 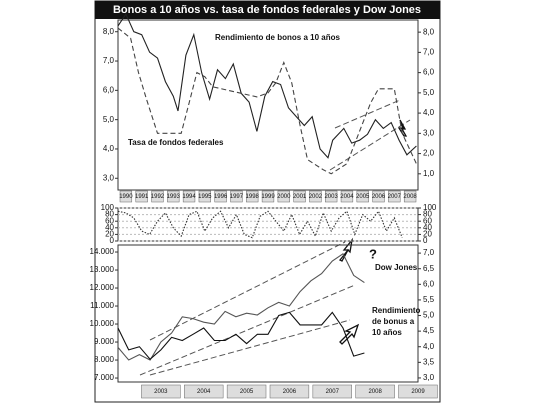 I want to click on y2-tick-label: 8,0, so click(x=429, y=31).